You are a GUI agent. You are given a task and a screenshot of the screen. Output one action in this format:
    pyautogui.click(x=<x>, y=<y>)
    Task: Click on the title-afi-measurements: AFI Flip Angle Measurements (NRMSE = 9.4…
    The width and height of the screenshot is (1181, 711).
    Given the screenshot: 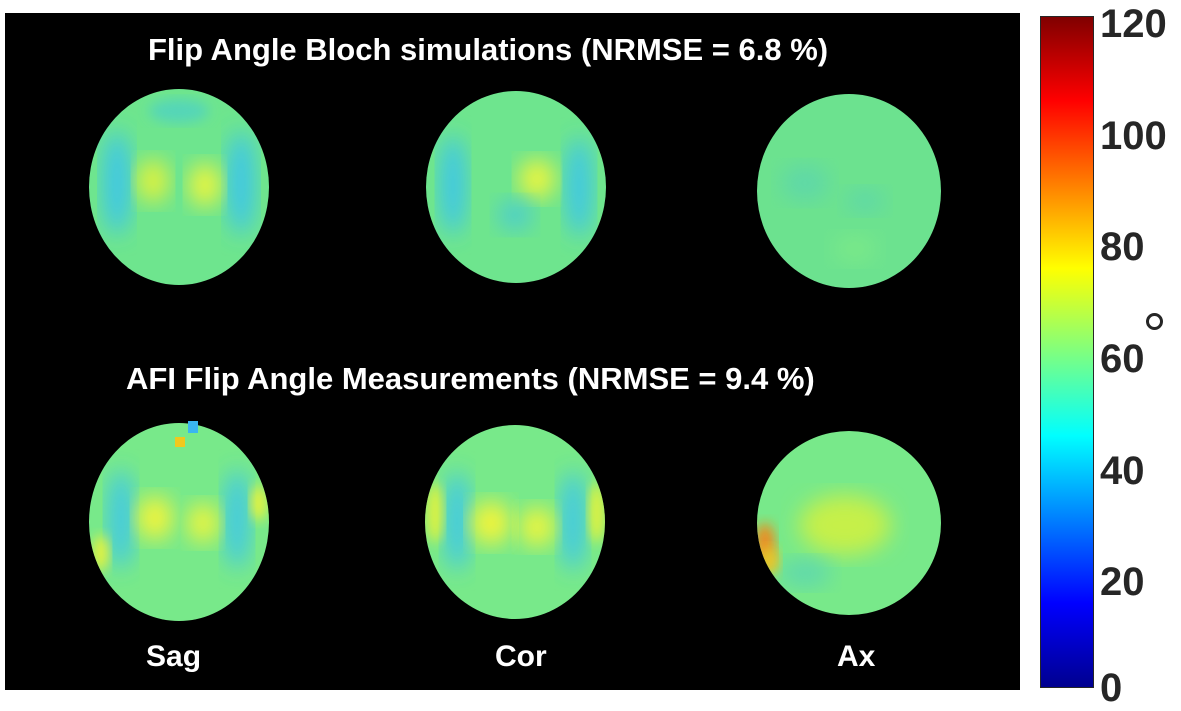 What is the action you would take?
    pyautogui.click(x=470, y=378)
    